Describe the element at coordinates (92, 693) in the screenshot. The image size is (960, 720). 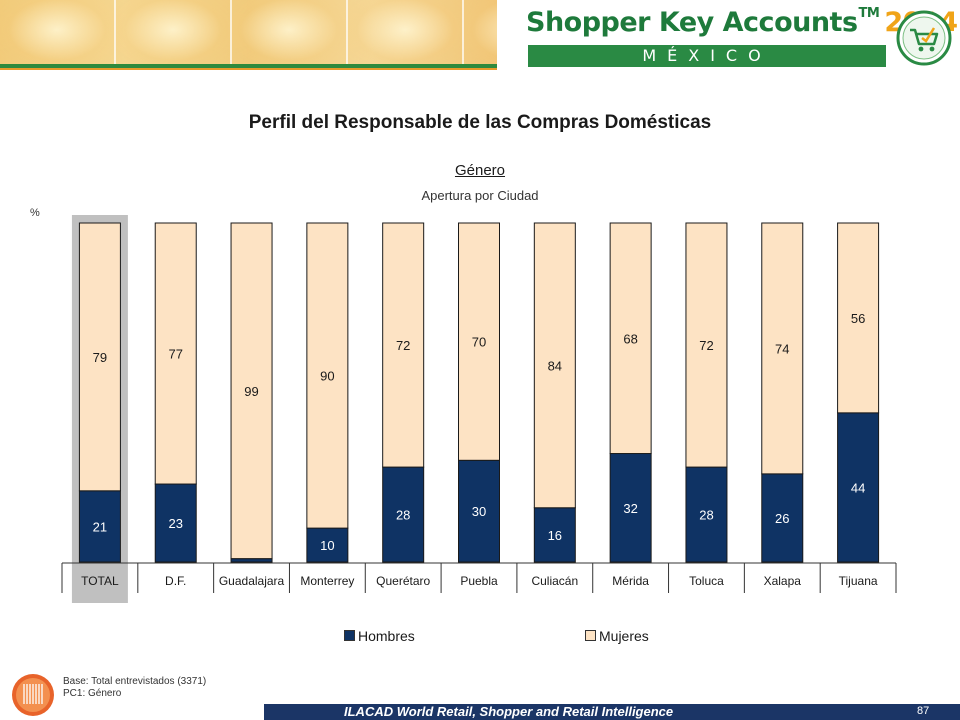
I see `base-note-question: PC1: Género` at that location.